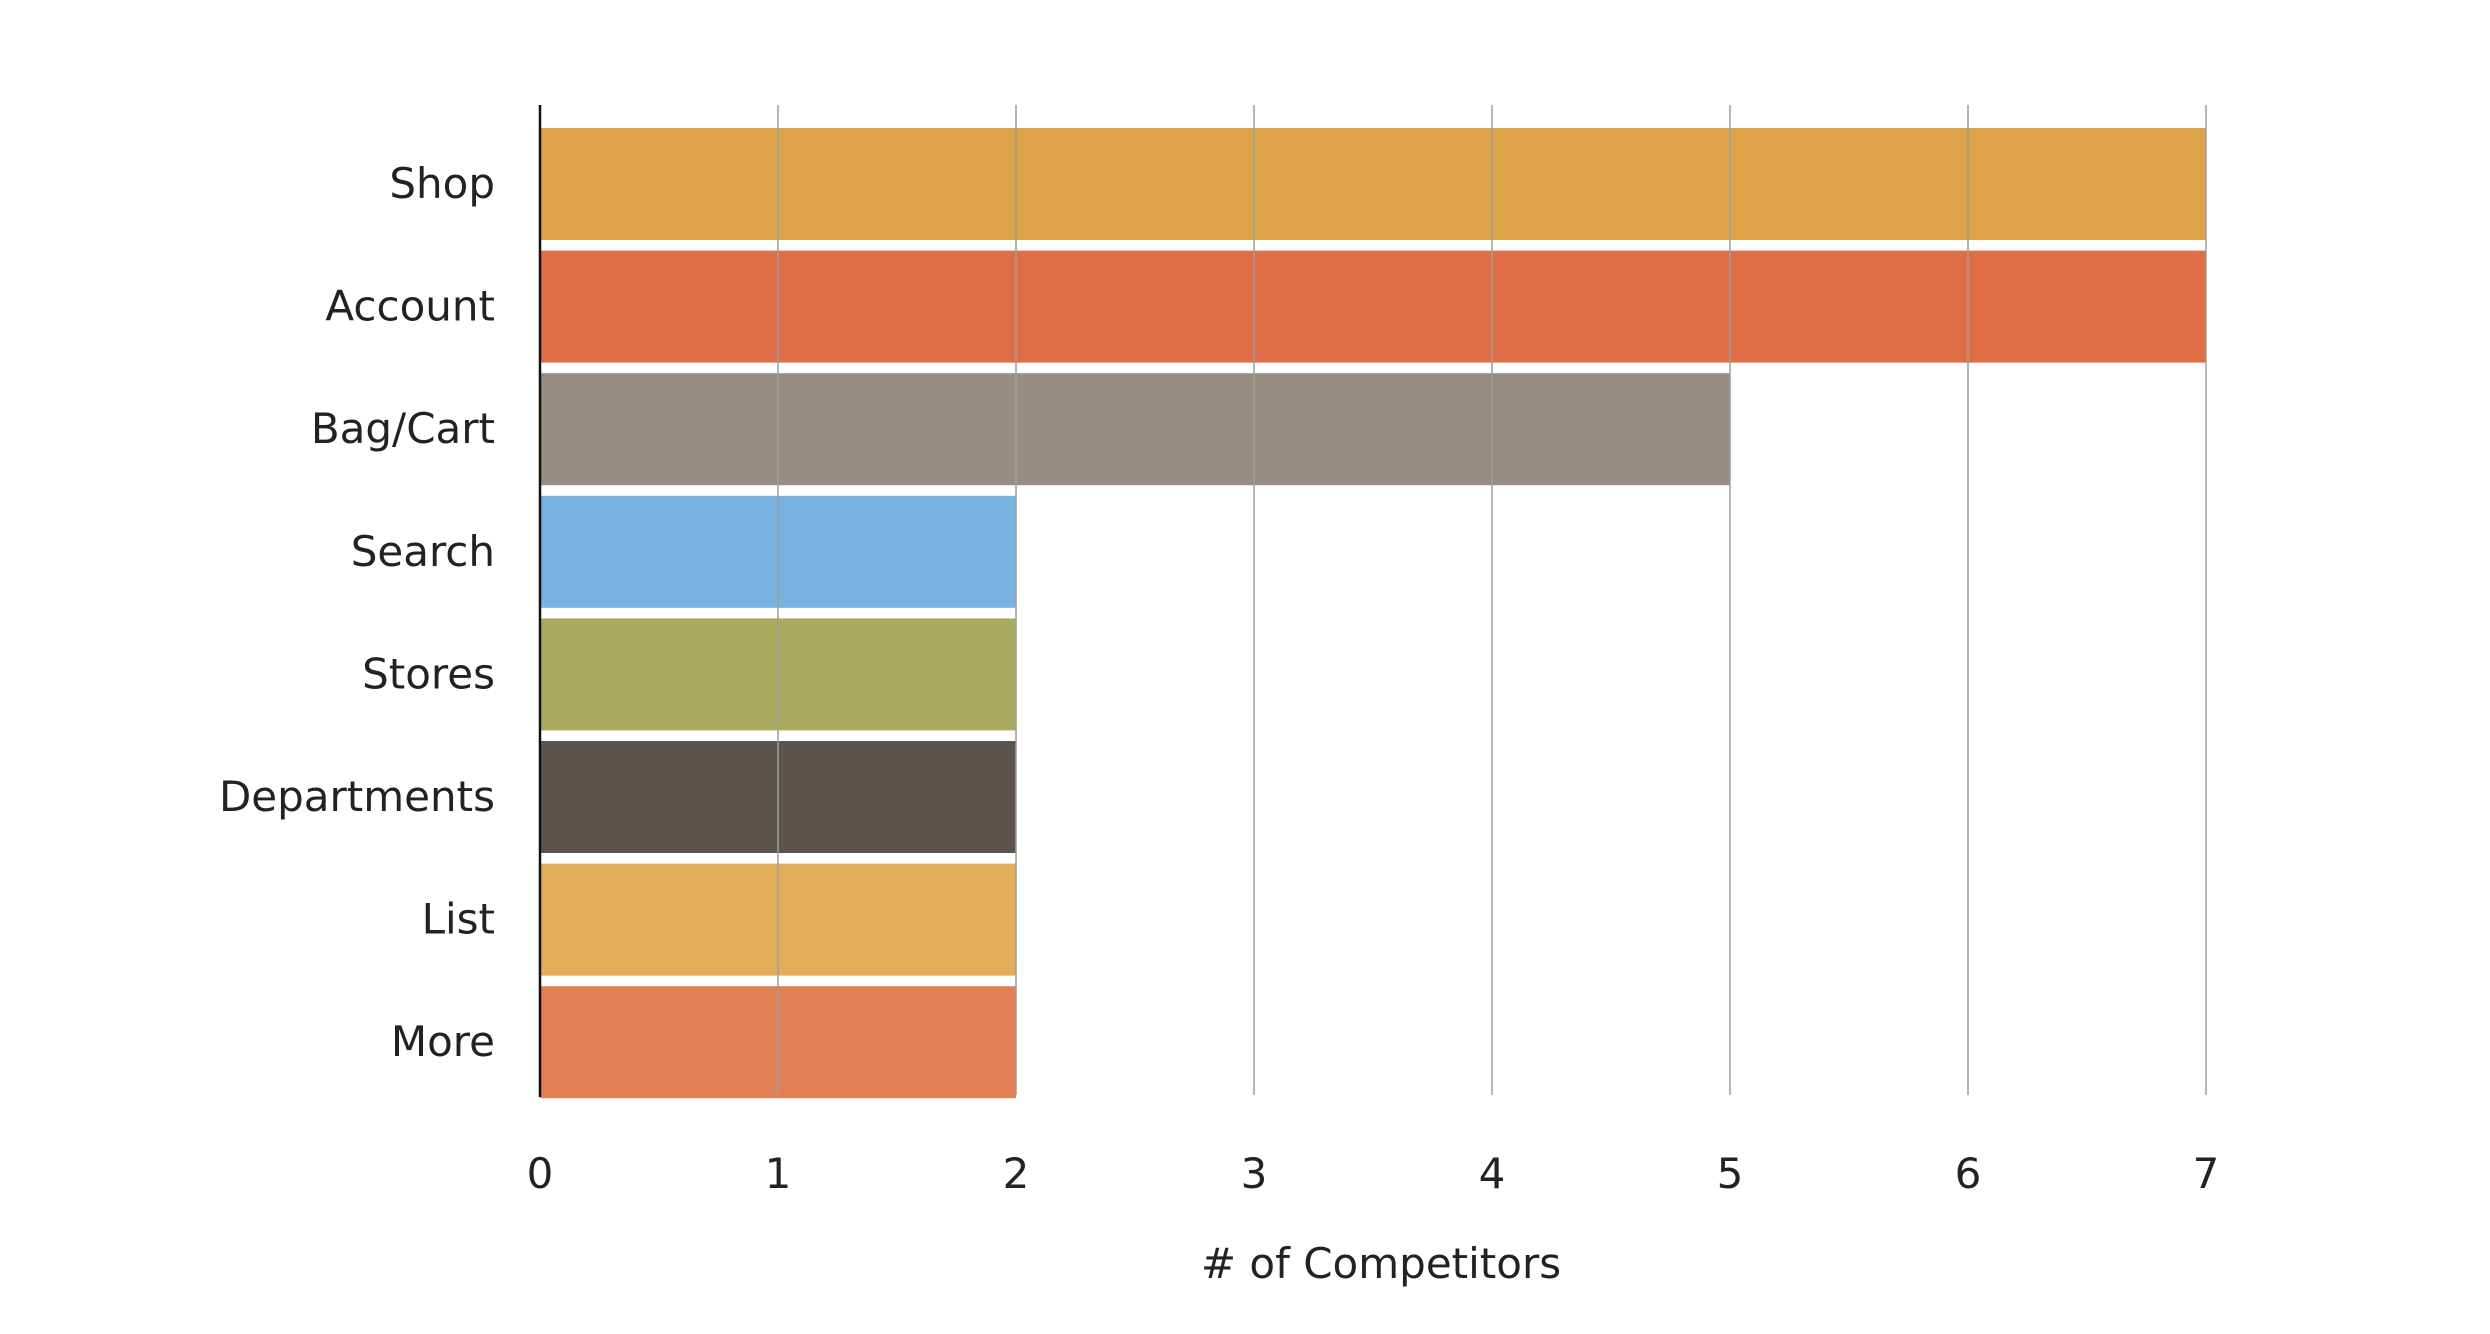 The height and width of the screenshot is (1334, 2490). Describe the element at coordinates (1373, 306) in the screenshot. I see `bar-account` at that location.